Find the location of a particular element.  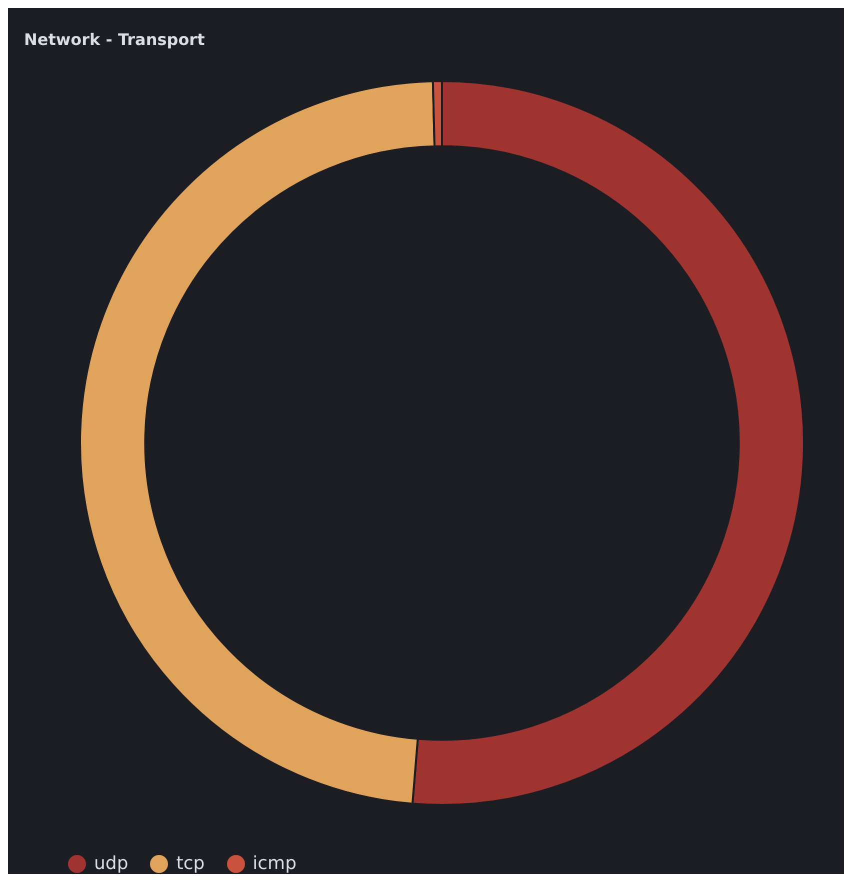

legend-label: udp is located at coordinates (110, 863).